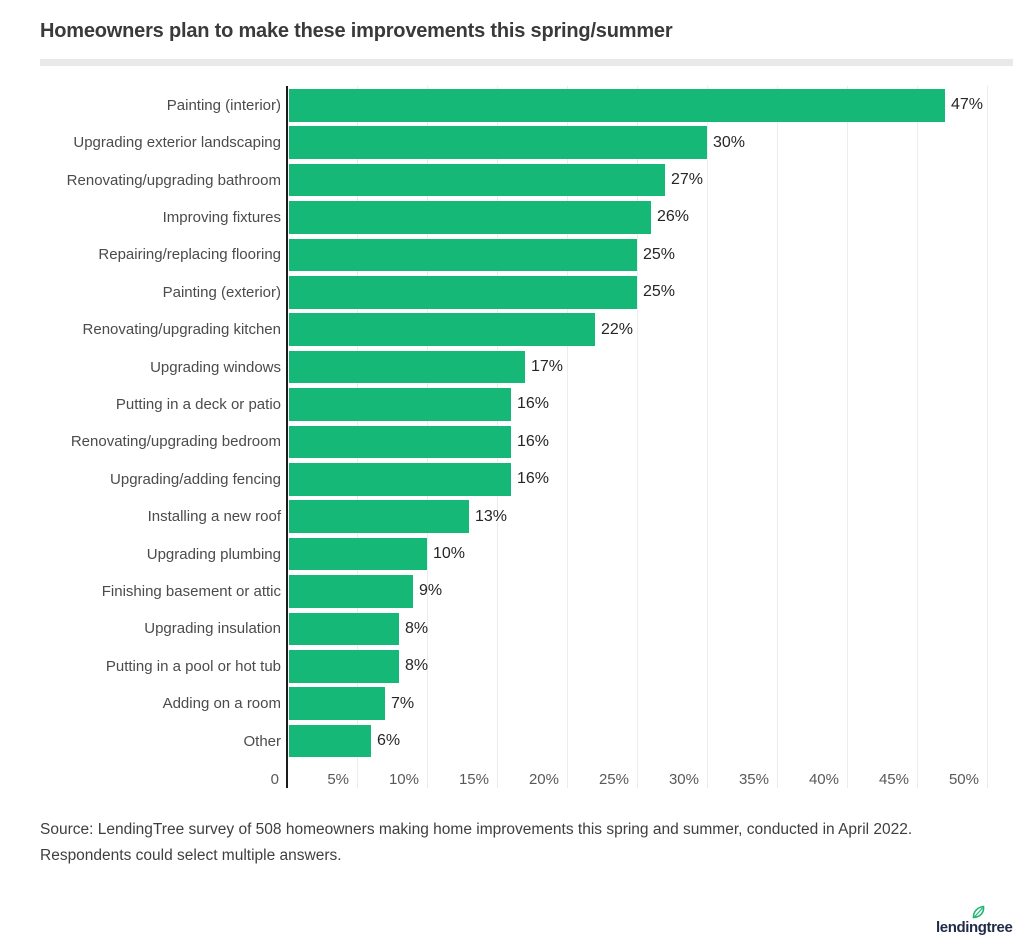 Image resolution: width=1024 pixels, height=942 pixels. I want to click on value-label: 7%, so click(403, 703).